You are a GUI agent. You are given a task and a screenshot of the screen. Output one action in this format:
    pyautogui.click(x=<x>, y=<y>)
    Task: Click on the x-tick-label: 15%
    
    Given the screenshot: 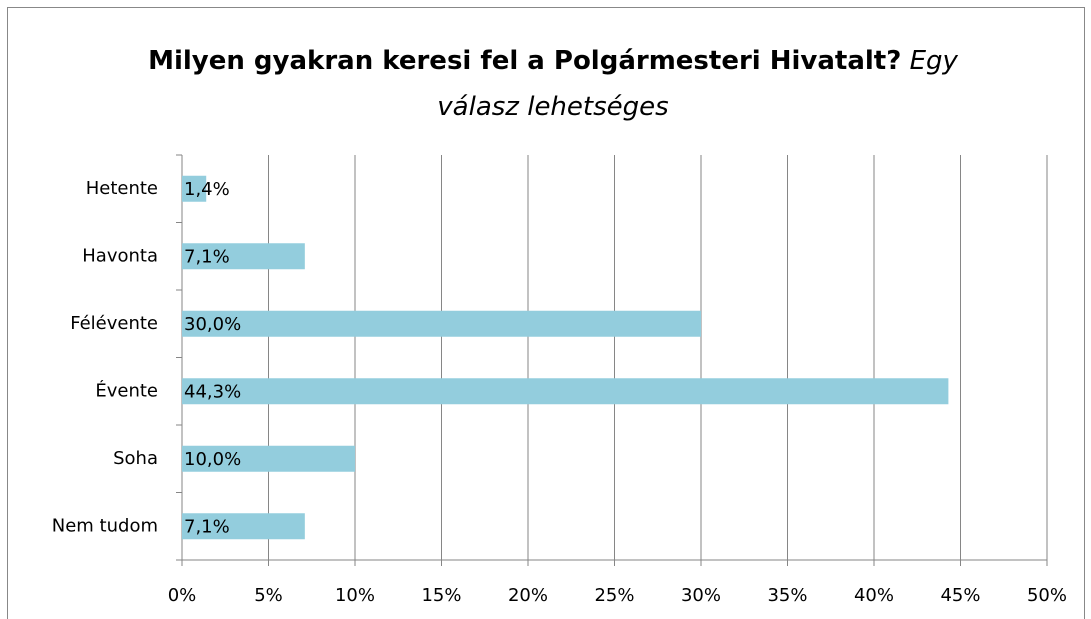 What is the action you would take?
    pyautogui.click(x=441, y=595)
    